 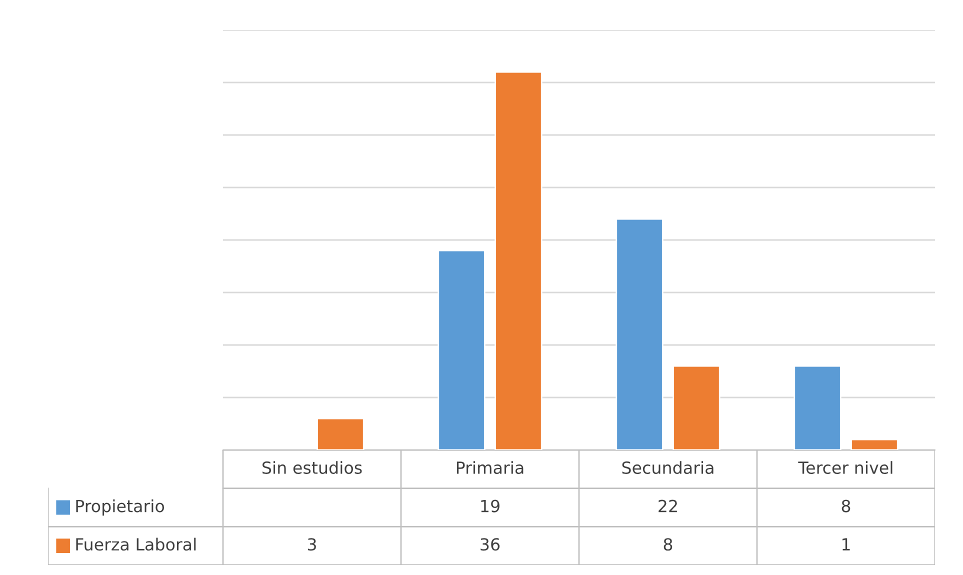 What do you see at coordinates (667, 506) in the screenshot?
I see `data-label: 22` at bounding box center [667, 506].